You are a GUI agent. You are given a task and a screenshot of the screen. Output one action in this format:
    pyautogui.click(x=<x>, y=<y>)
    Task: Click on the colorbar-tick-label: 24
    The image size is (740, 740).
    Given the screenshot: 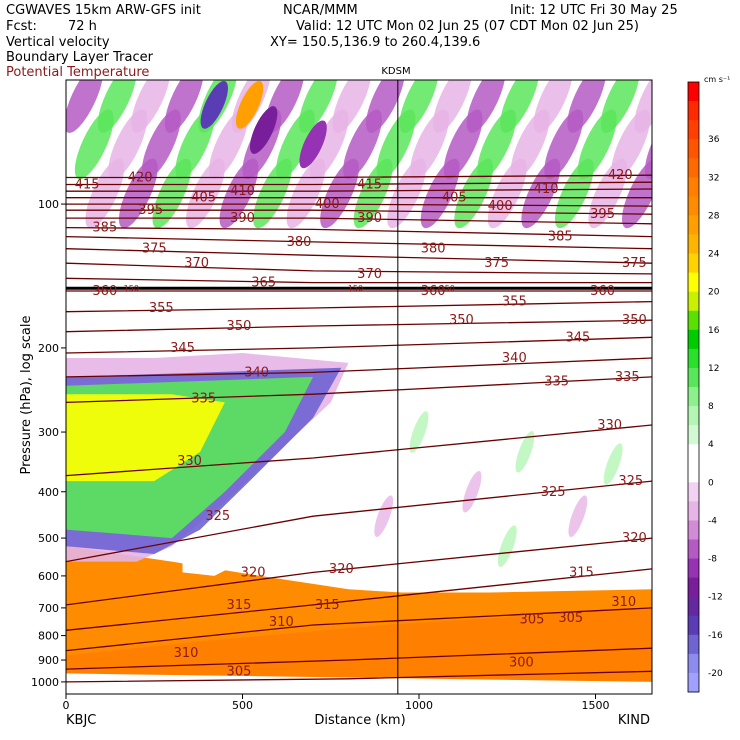 What is the action you would take?
    pyautogui.click(x=714, y=255)
    